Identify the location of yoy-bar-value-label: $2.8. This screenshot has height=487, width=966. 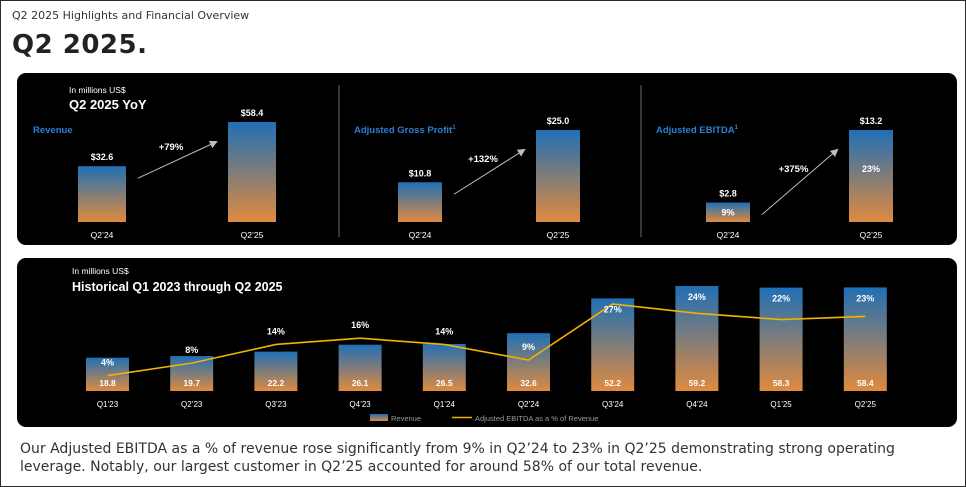
(728, 193).